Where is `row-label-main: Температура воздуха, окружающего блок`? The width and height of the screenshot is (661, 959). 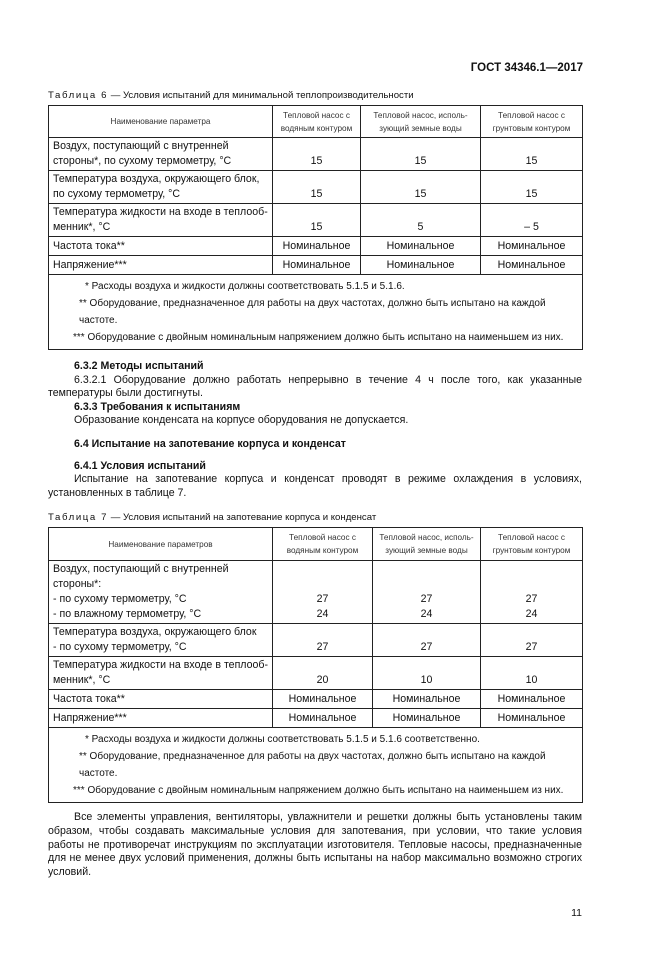
row-label-main: Температура воздуха, окружающего блок is located at coordinates (155, 632).